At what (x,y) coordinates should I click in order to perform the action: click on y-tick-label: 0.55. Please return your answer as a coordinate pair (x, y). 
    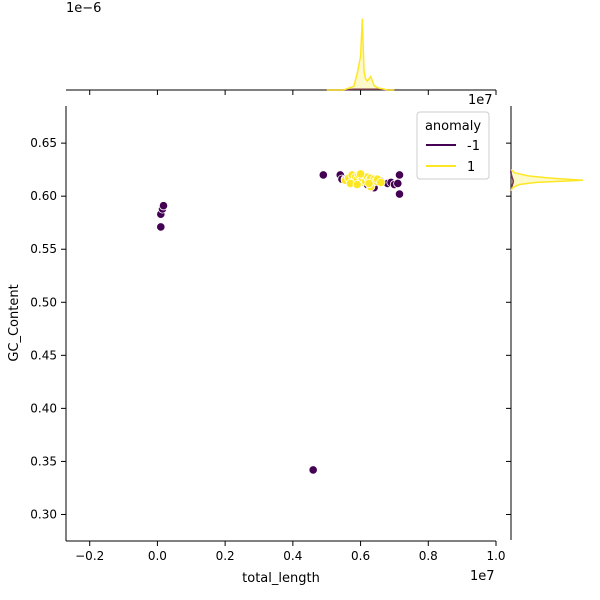
    Looking at the image, I should click on (43, 249).